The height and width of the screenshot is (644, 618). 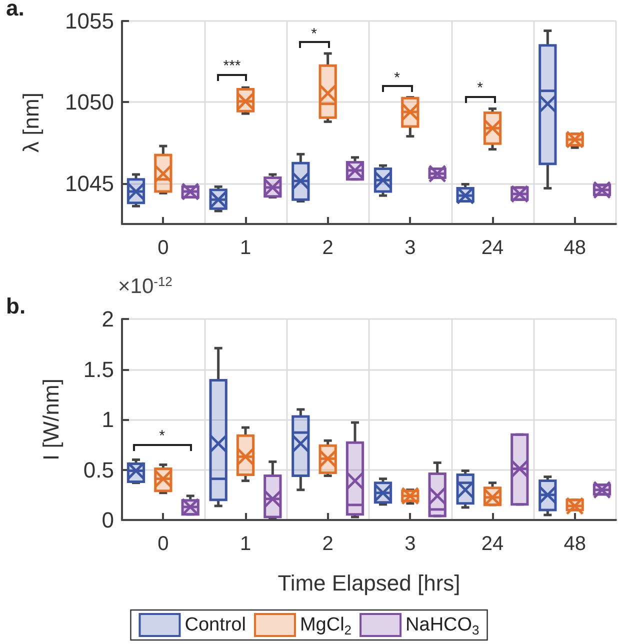 I want to click on y-tick-label: 1045, so click(x=89, y=183).